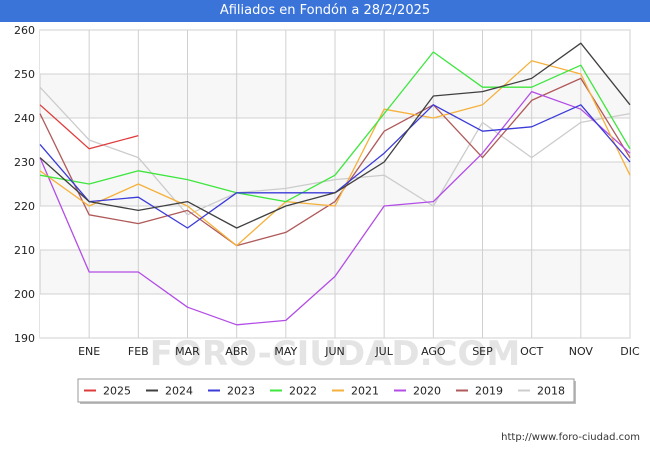 The width and height of the screenshot is (650, 450). Describe the element at coordinates (359, 351) in the screenshot. I see `x-axis-ticks: ENE FEB MAR ABR MAY JUN JUL AGO SEP OCT NOV DIC` at that location.